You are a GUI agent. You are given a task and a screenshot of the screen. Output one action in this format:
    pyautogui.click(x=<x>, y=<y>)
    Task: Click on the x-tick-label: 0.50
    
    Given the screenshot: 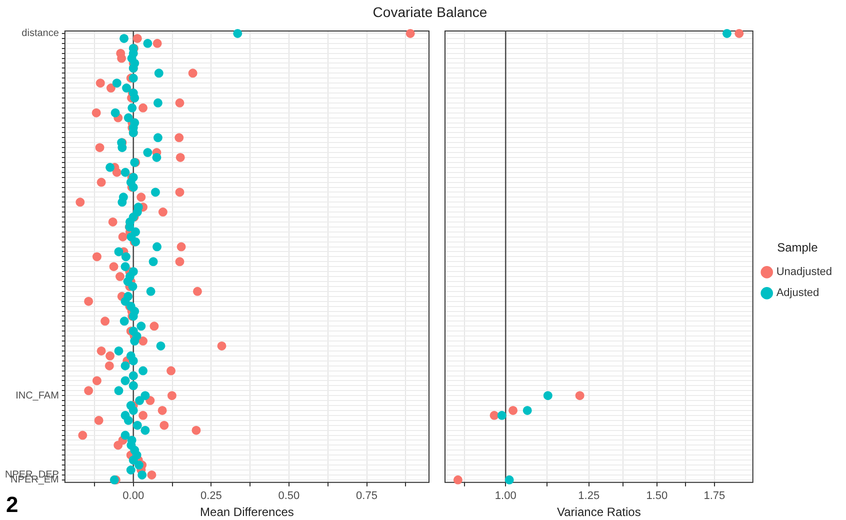 What is the action you would take?
    pyautogui.click(x=289, y=496)
    